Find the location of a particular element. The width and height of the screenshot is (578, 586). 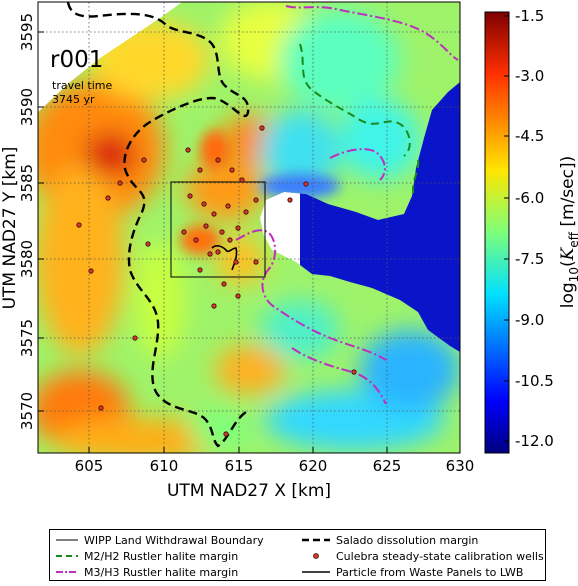

y-tick-label: 3570 is located at coordinates (27, 411).